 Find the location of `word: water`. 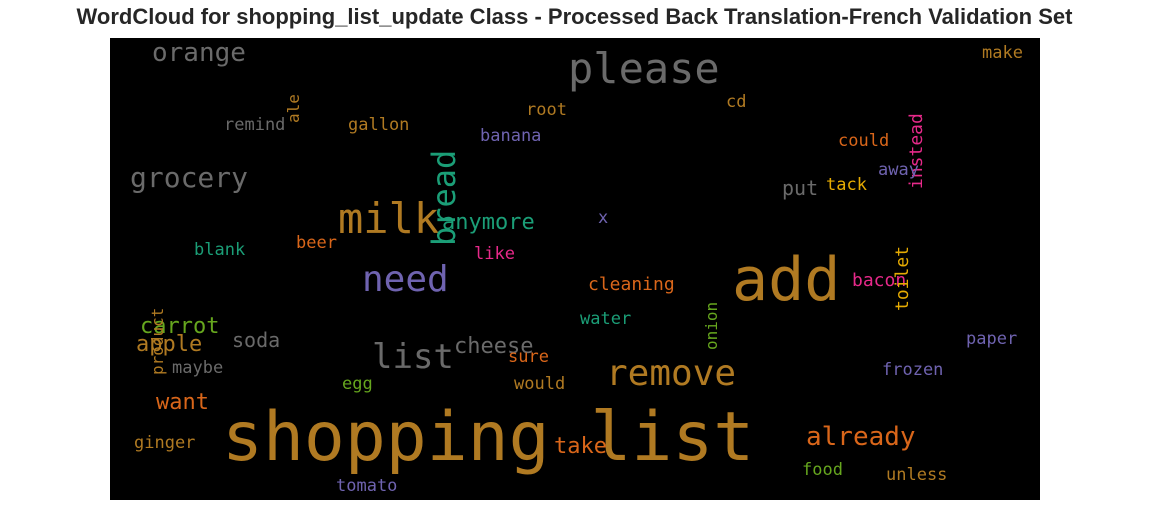

word: water is located at coordinates (606, 319).